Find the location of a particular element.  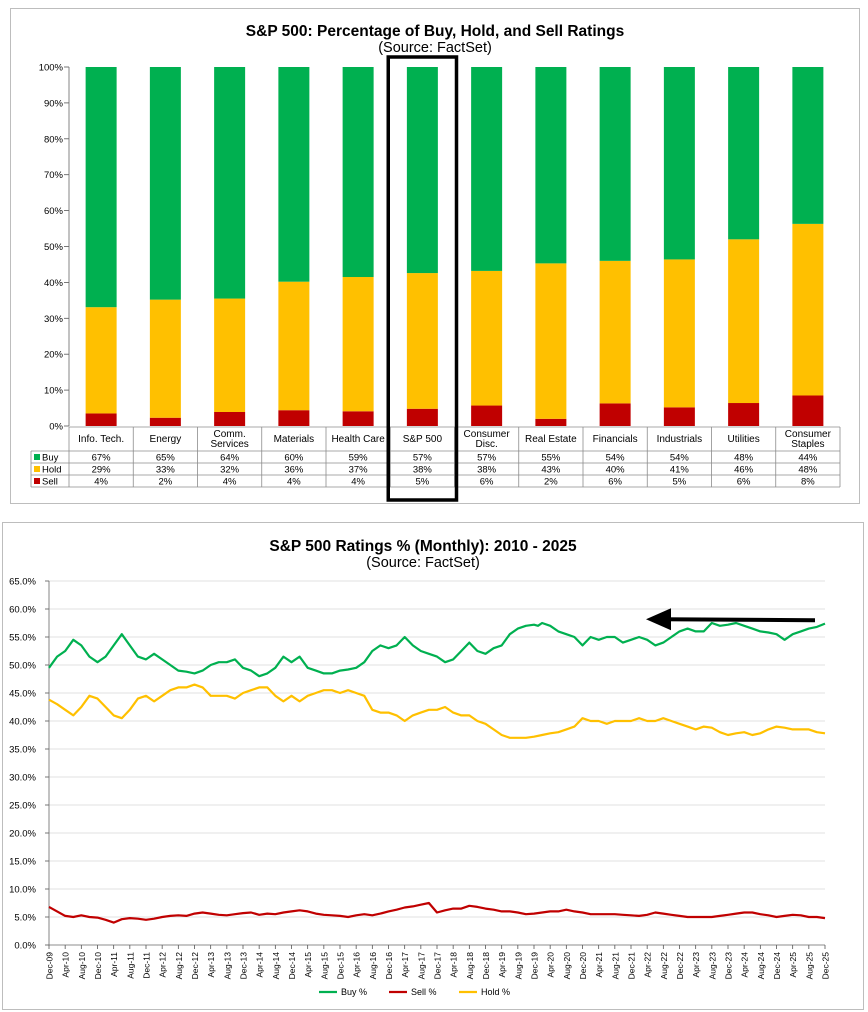

series-line-hold is located at coordinates (437, 711).